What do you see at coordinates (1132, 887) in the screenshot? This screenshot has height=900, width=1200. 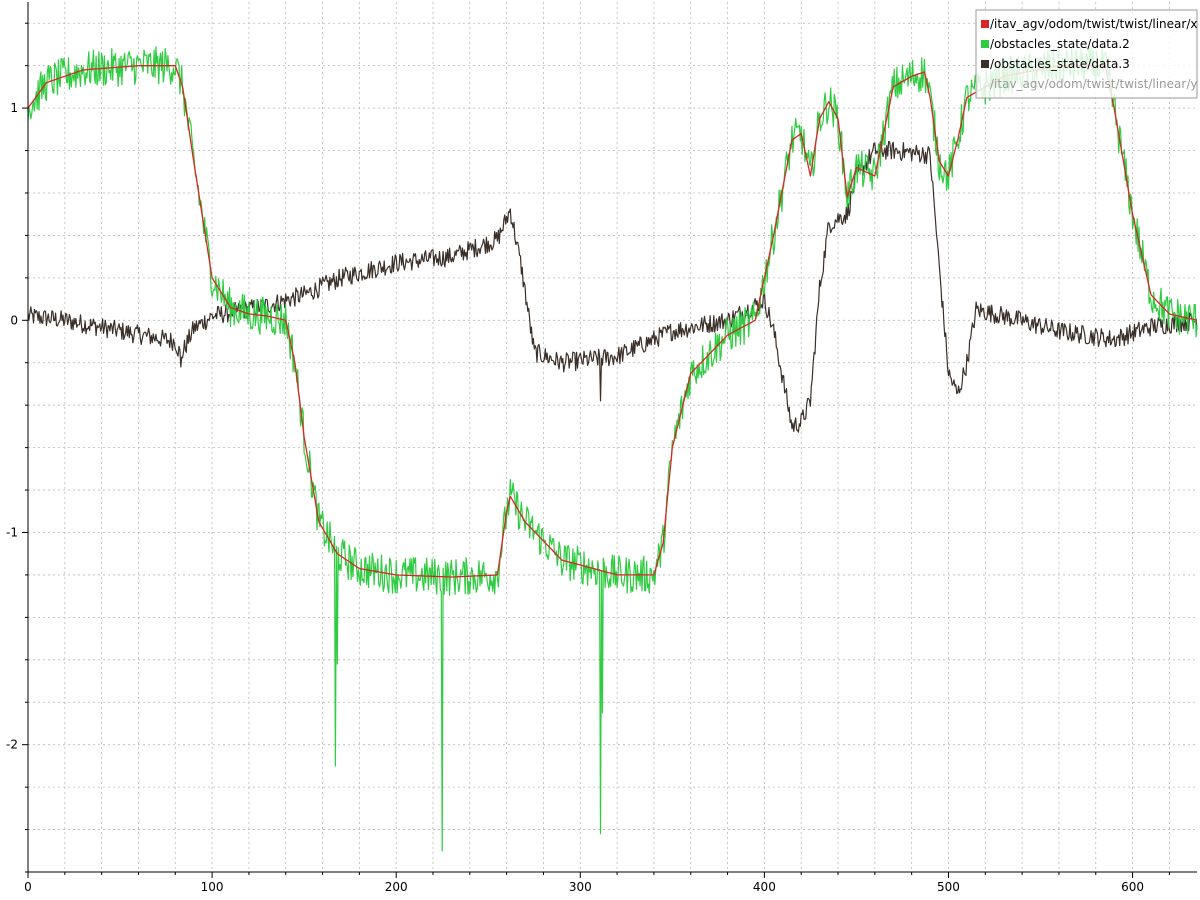 I see `x-tick-label: 600` at bounding box center [1132, 887].